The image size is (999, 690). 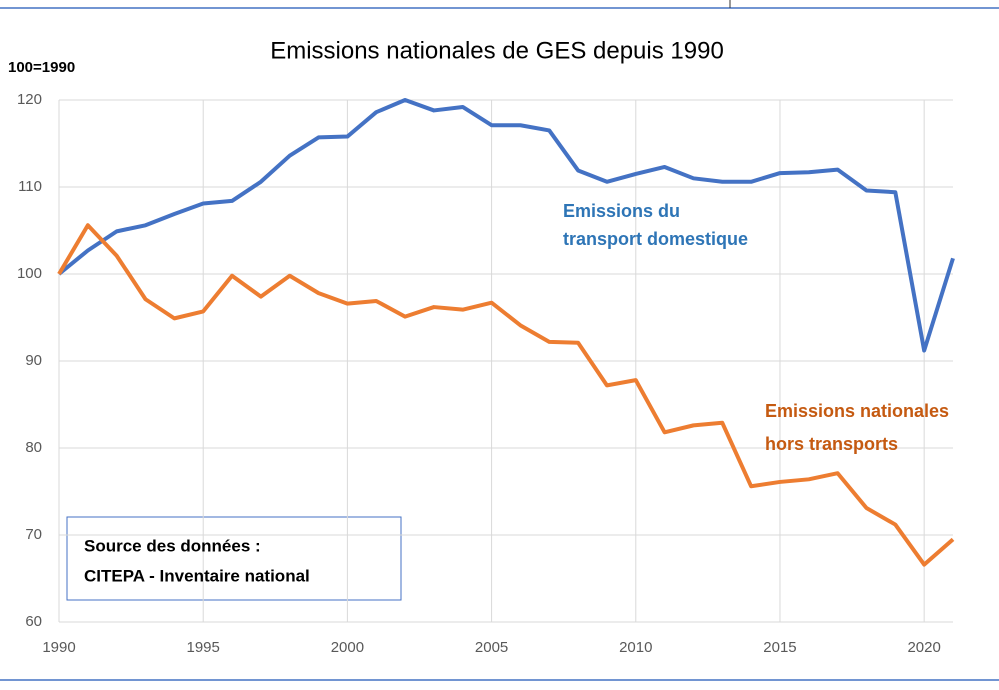 What do you see at coordinates (58, 647) in the screenshot?
I see `x-tick-label: 1990` at bounding box center [58, 647].